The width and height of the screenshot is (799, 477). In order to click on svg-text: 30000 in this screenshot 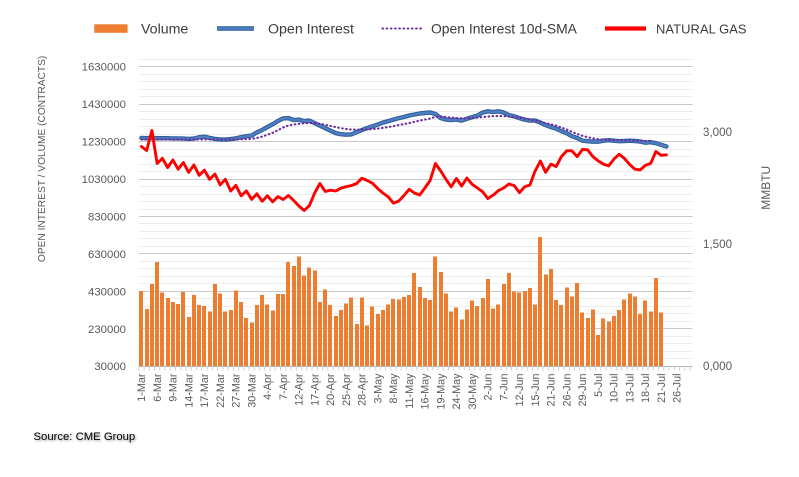, I will do `click(110, 367)`.